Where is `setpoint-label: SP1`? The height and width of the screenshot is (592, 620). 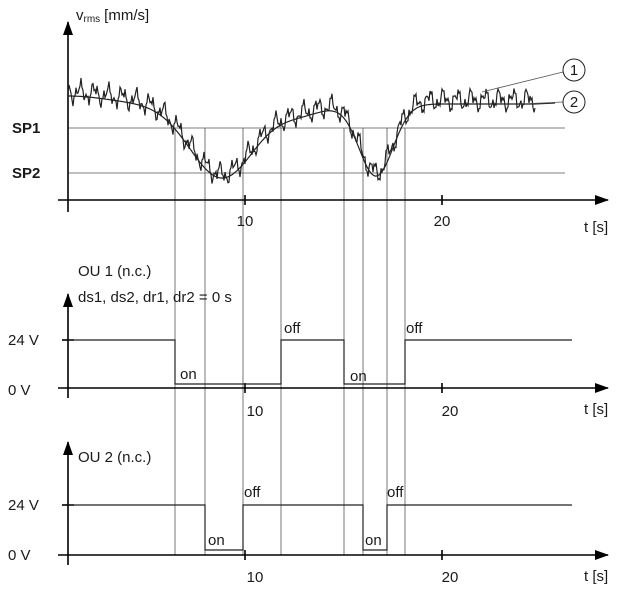 setpoint-label: SP1 is located at coordinates (26, 128).